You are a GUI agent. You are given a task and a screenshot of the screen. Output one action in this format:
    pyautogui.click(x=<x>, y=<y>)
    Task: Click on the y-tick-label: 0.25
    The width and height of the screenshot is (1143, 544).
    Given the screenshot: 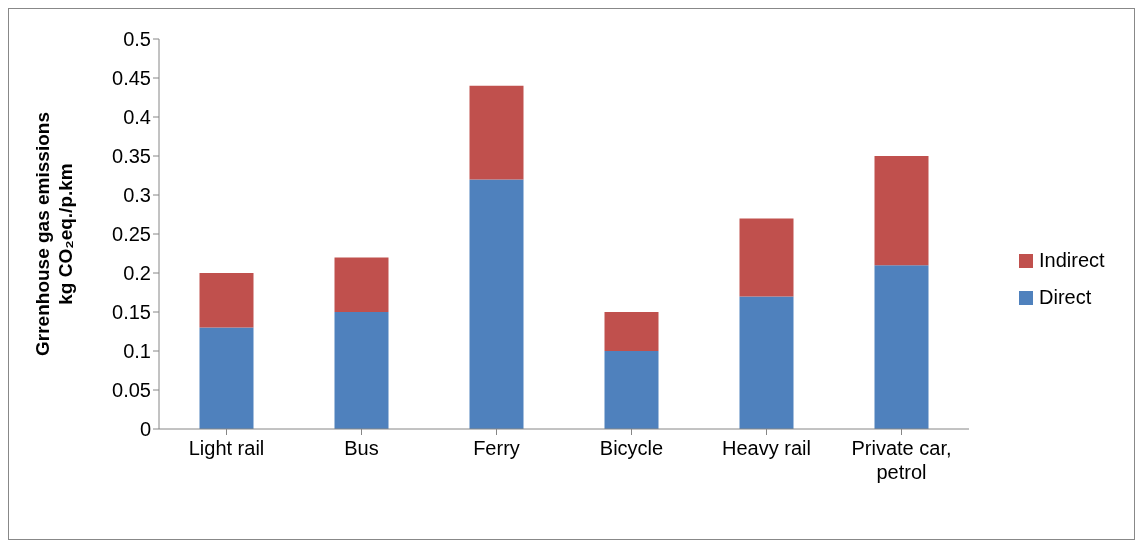 What is the action you would take?
    pyautogui.click(x=131, y=234)
    